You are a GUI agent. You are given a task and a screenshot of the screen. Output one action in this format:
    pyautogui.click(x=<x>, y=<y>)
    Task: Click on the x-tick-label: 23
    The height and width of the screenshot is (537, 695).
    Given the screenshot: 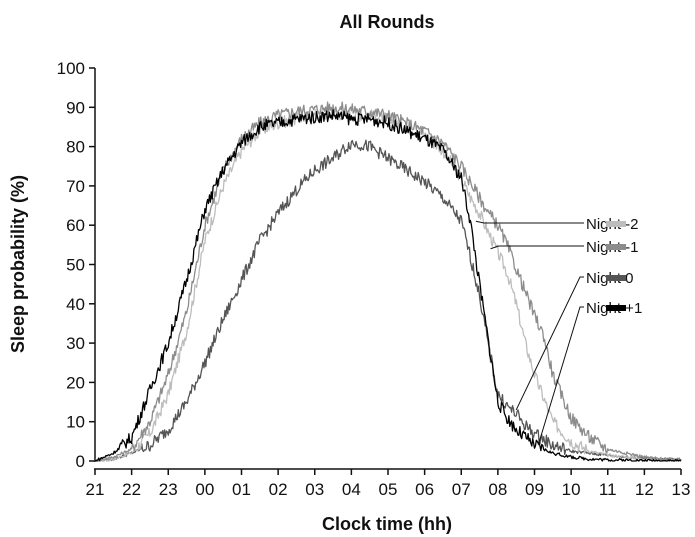 What is the action you would take?
    pyautogui.click(x=168, y=489)
    